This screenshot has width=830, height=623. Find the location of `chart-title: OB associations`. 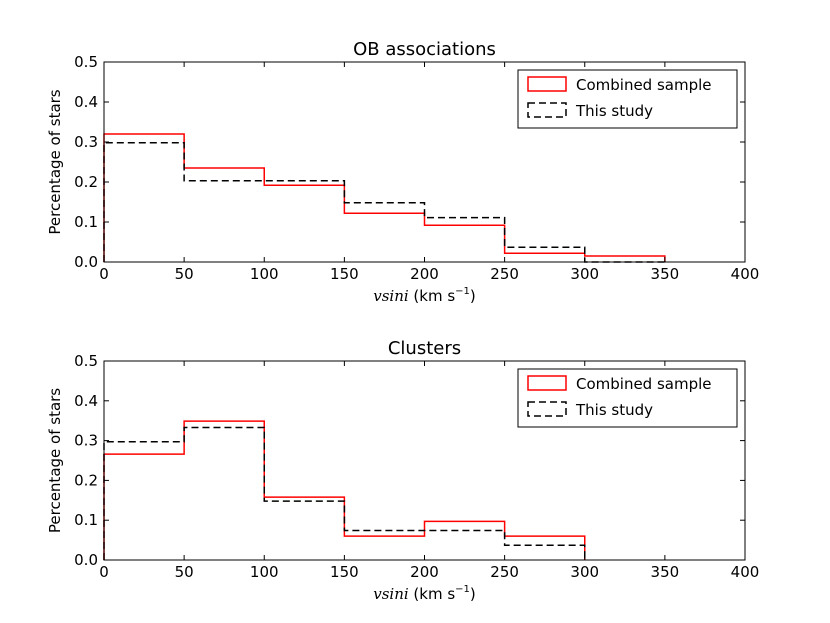

chart-title: OB associations is located at coordinates (424, 49).